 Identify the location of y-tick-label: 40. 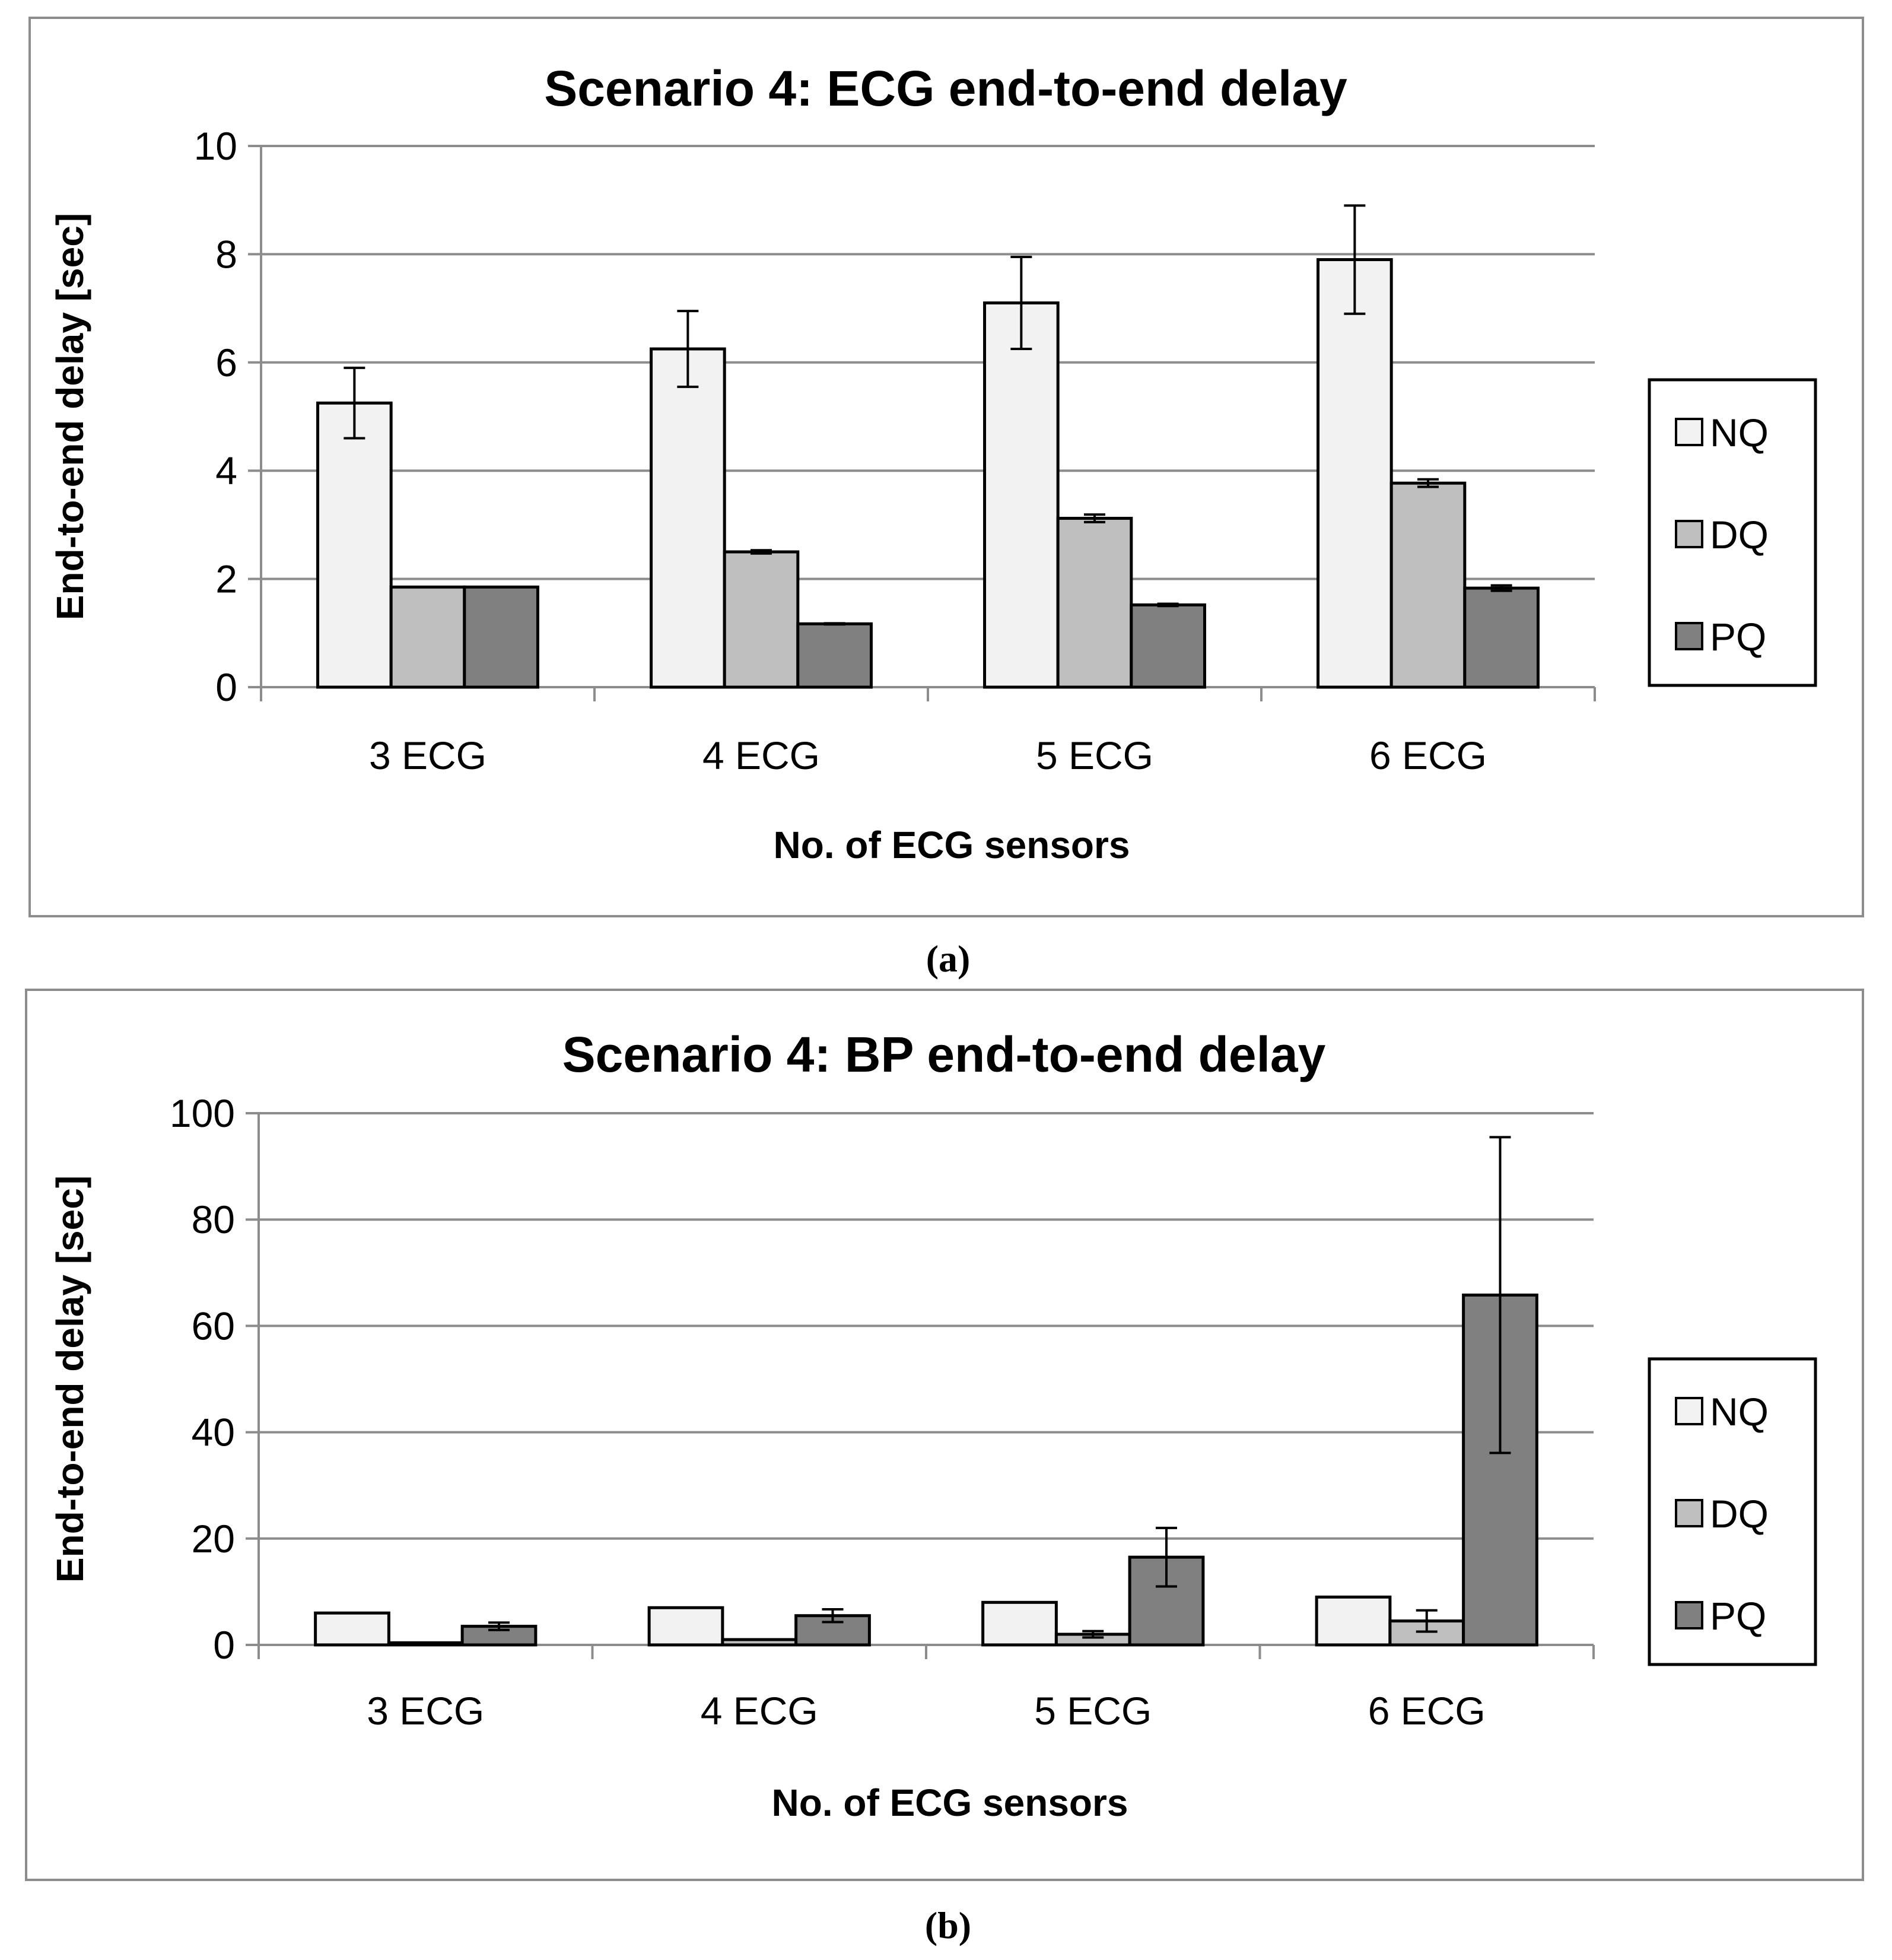
(214, 1432).